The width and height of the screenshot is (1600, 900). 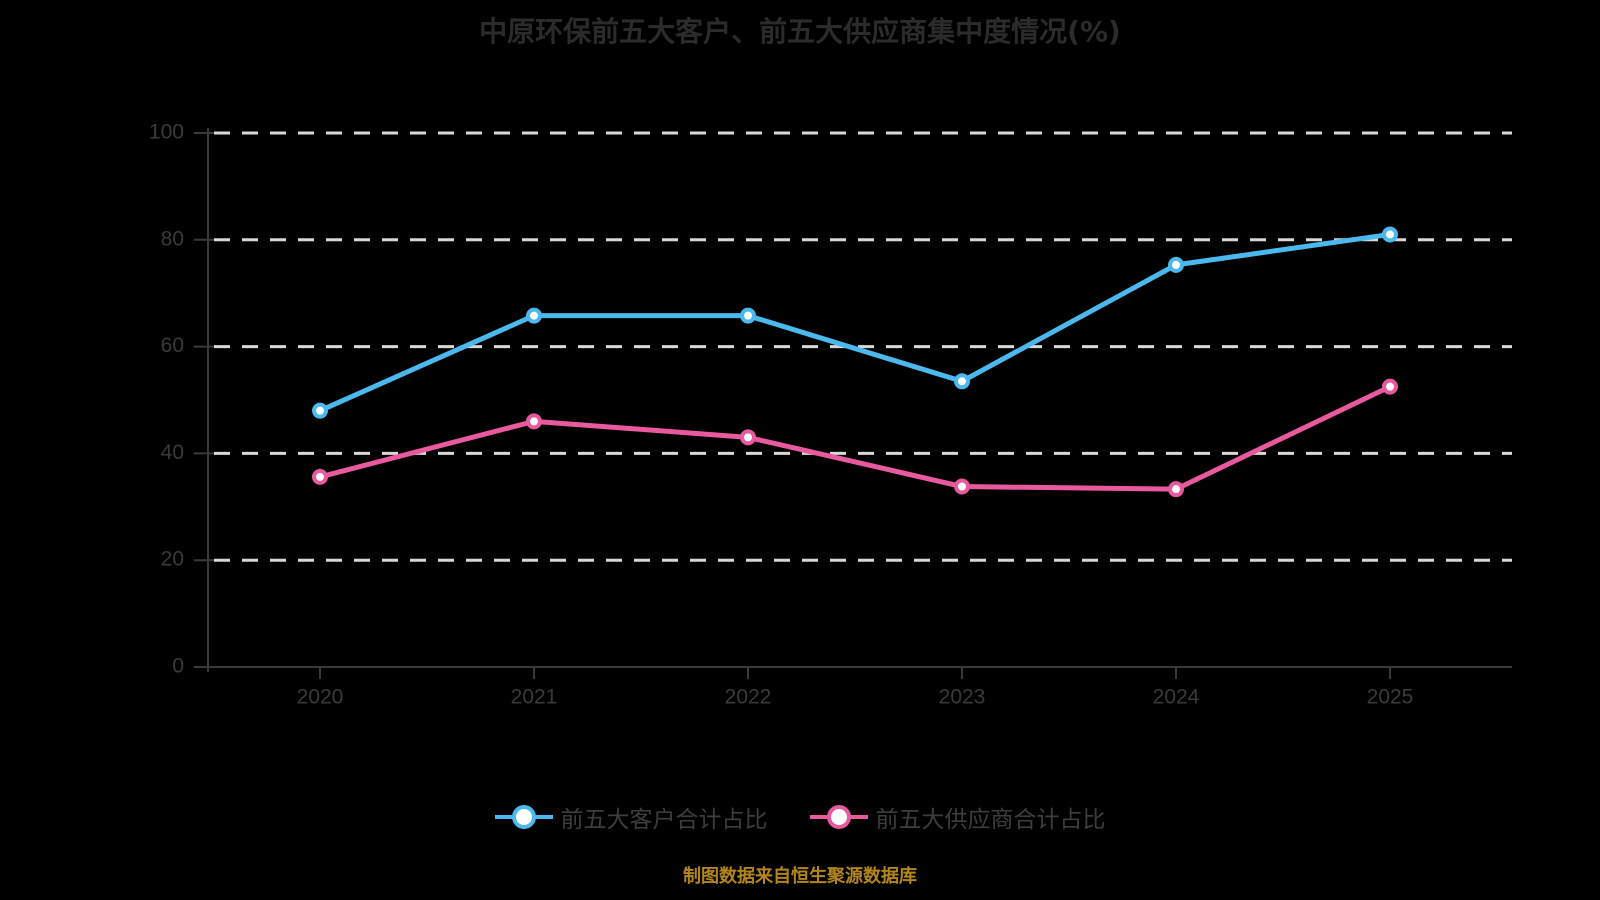 What do you see at coordinates (172, 559) in the screenshot?
I see `svg-text: 20` at bounding box center [172, 559].